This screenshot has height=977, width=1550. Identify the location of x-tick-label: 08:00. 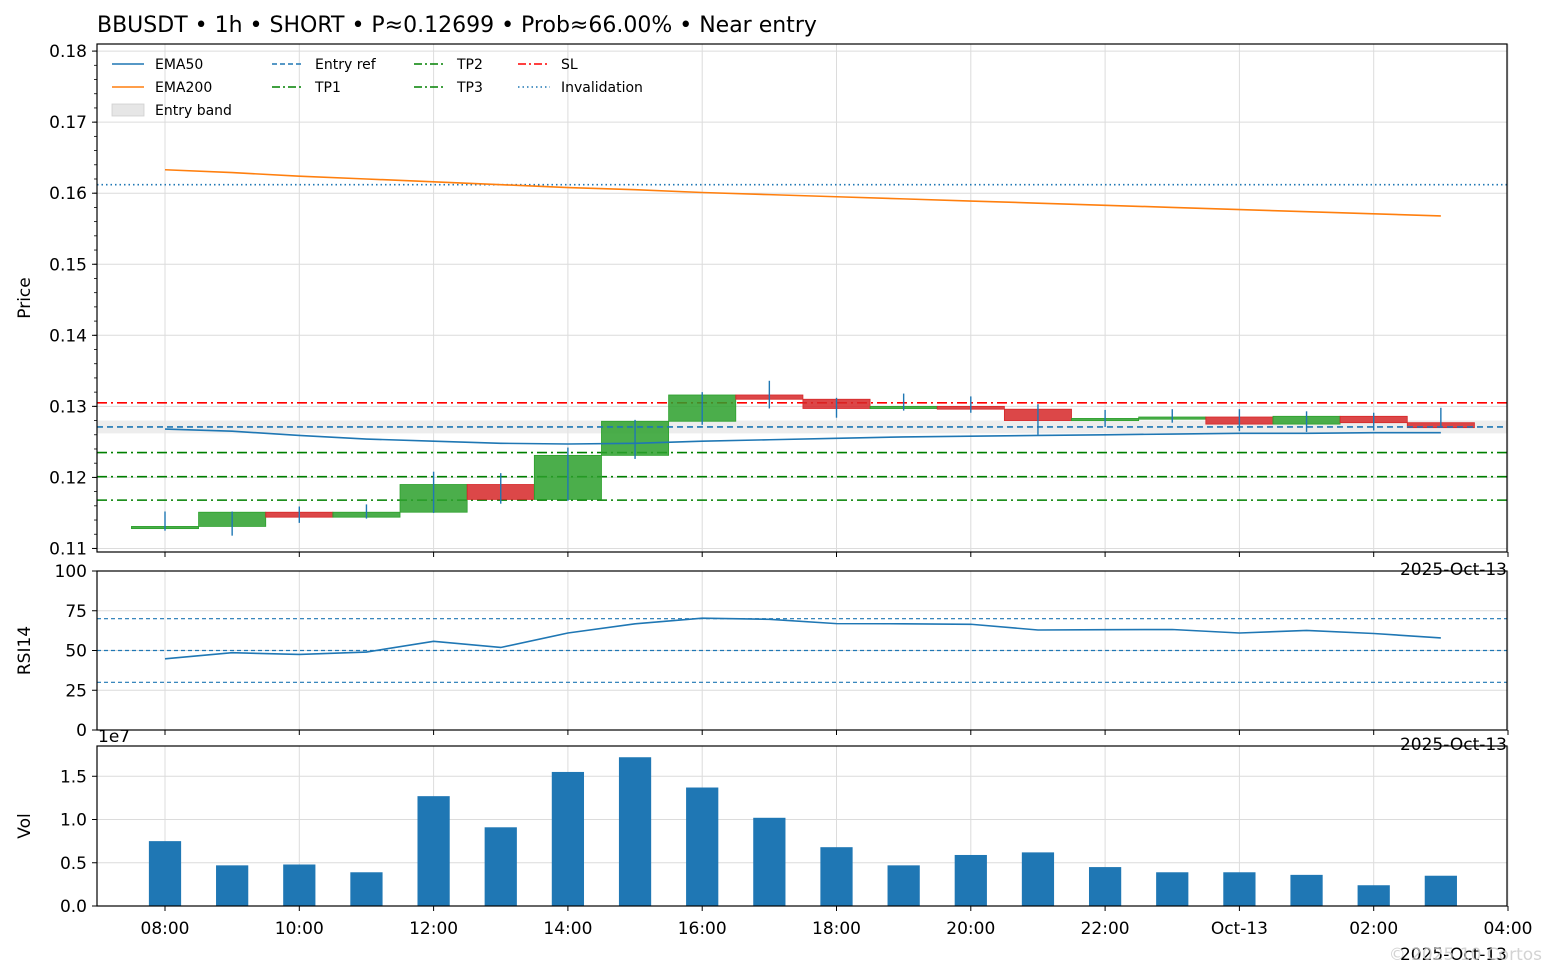
(165, 929).